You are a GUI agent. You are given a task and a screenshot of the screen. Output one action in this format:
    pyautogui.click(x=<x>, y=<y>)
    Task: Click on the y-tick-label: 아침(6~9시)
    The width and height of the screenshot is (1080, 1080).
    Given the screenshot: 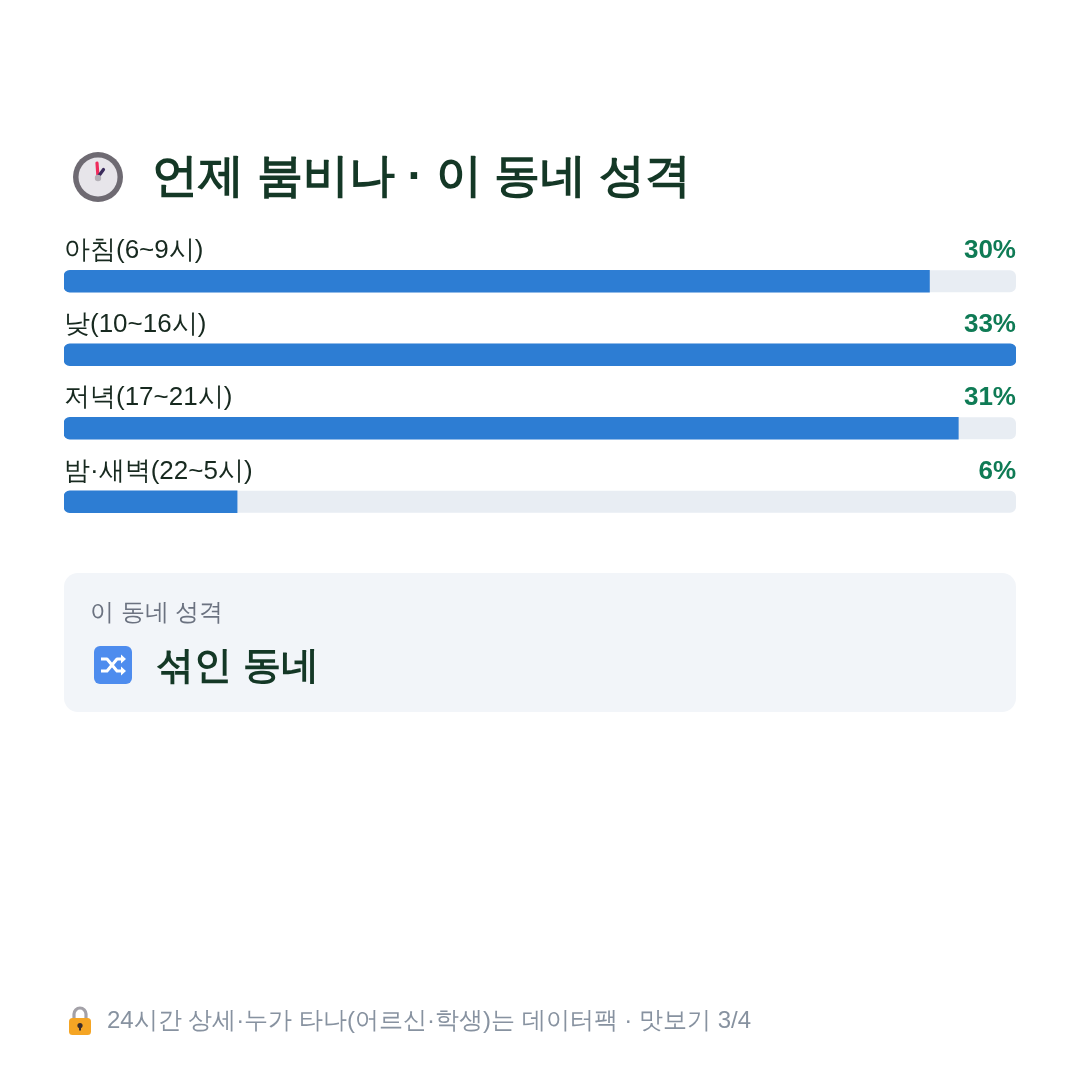 What is the action you would take?
    pyautogui.click(x=134, y=249)
    